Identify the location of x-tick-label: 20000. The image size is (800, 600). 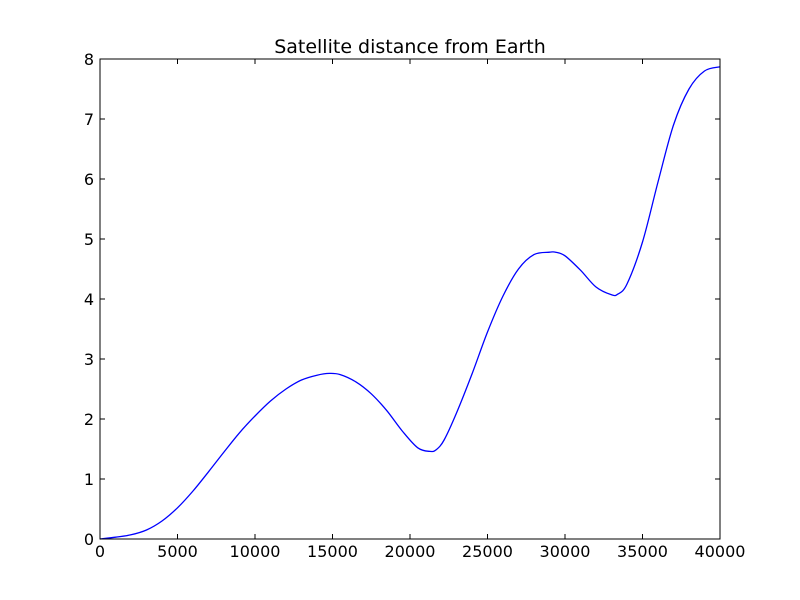
(410, 551).